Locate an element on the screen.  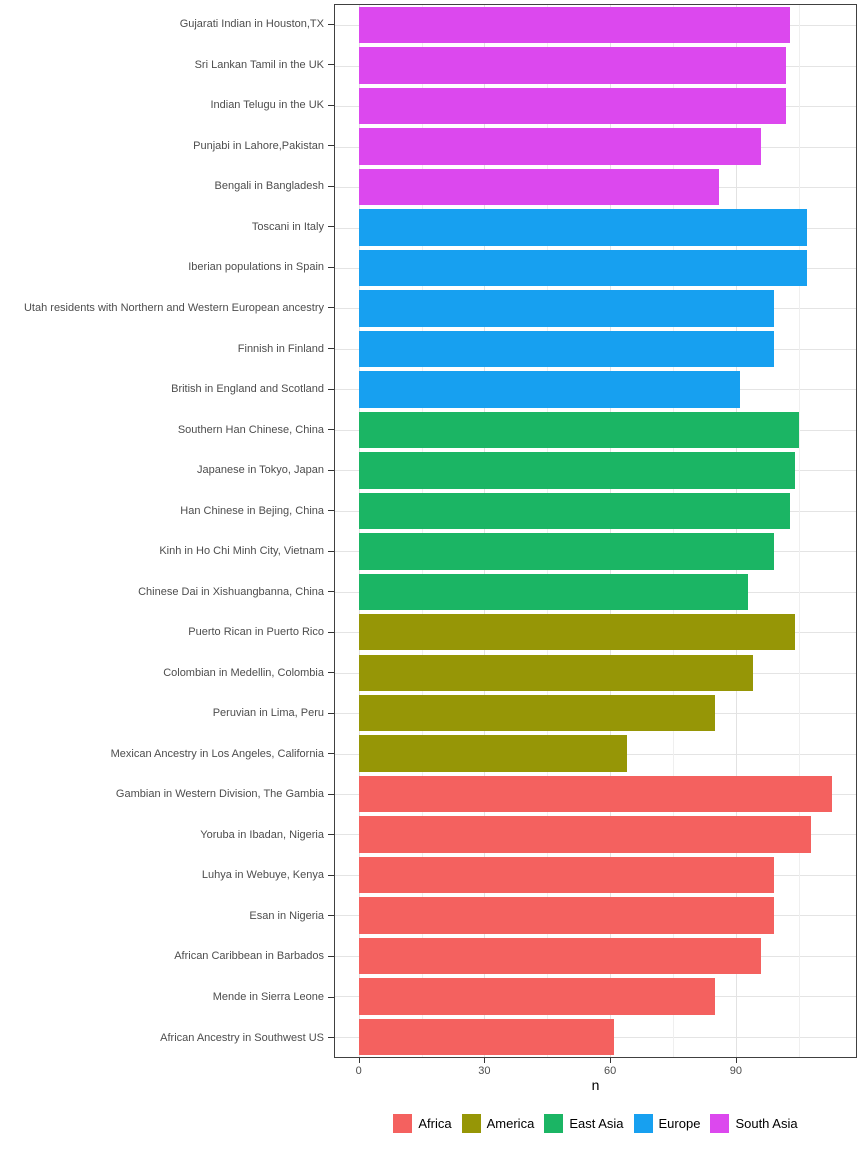
y-axis-label: British in England and Scotland is located at coordinates (247, 389).